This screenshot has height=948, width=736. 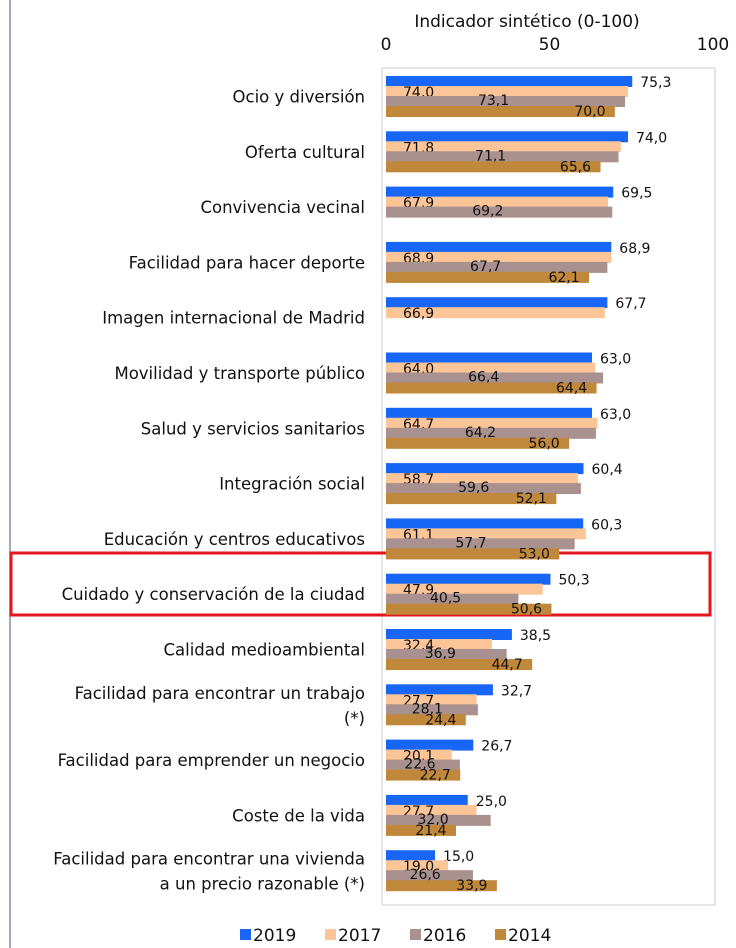 What do you see at coordinates (471, 886) in the screenshot?
I see `value-label: 33,9` at bounding box center [471, 886].